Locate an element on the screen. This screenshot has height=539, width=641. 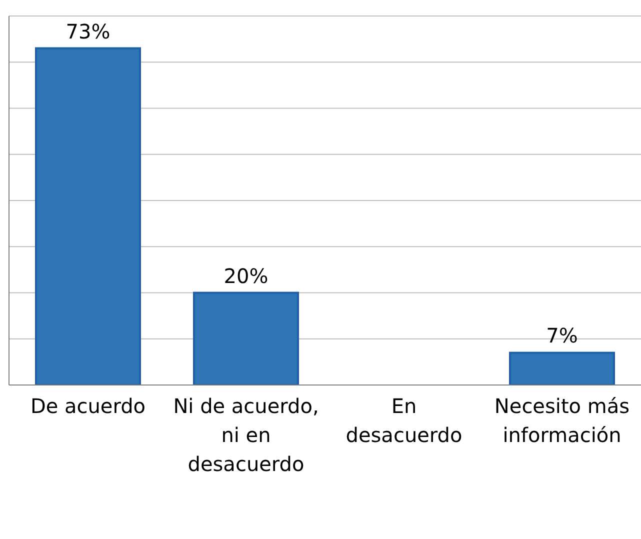
x-tick-label: Ni de acuerdo, ni en desacuerdo is located at coordinates (246, 435).